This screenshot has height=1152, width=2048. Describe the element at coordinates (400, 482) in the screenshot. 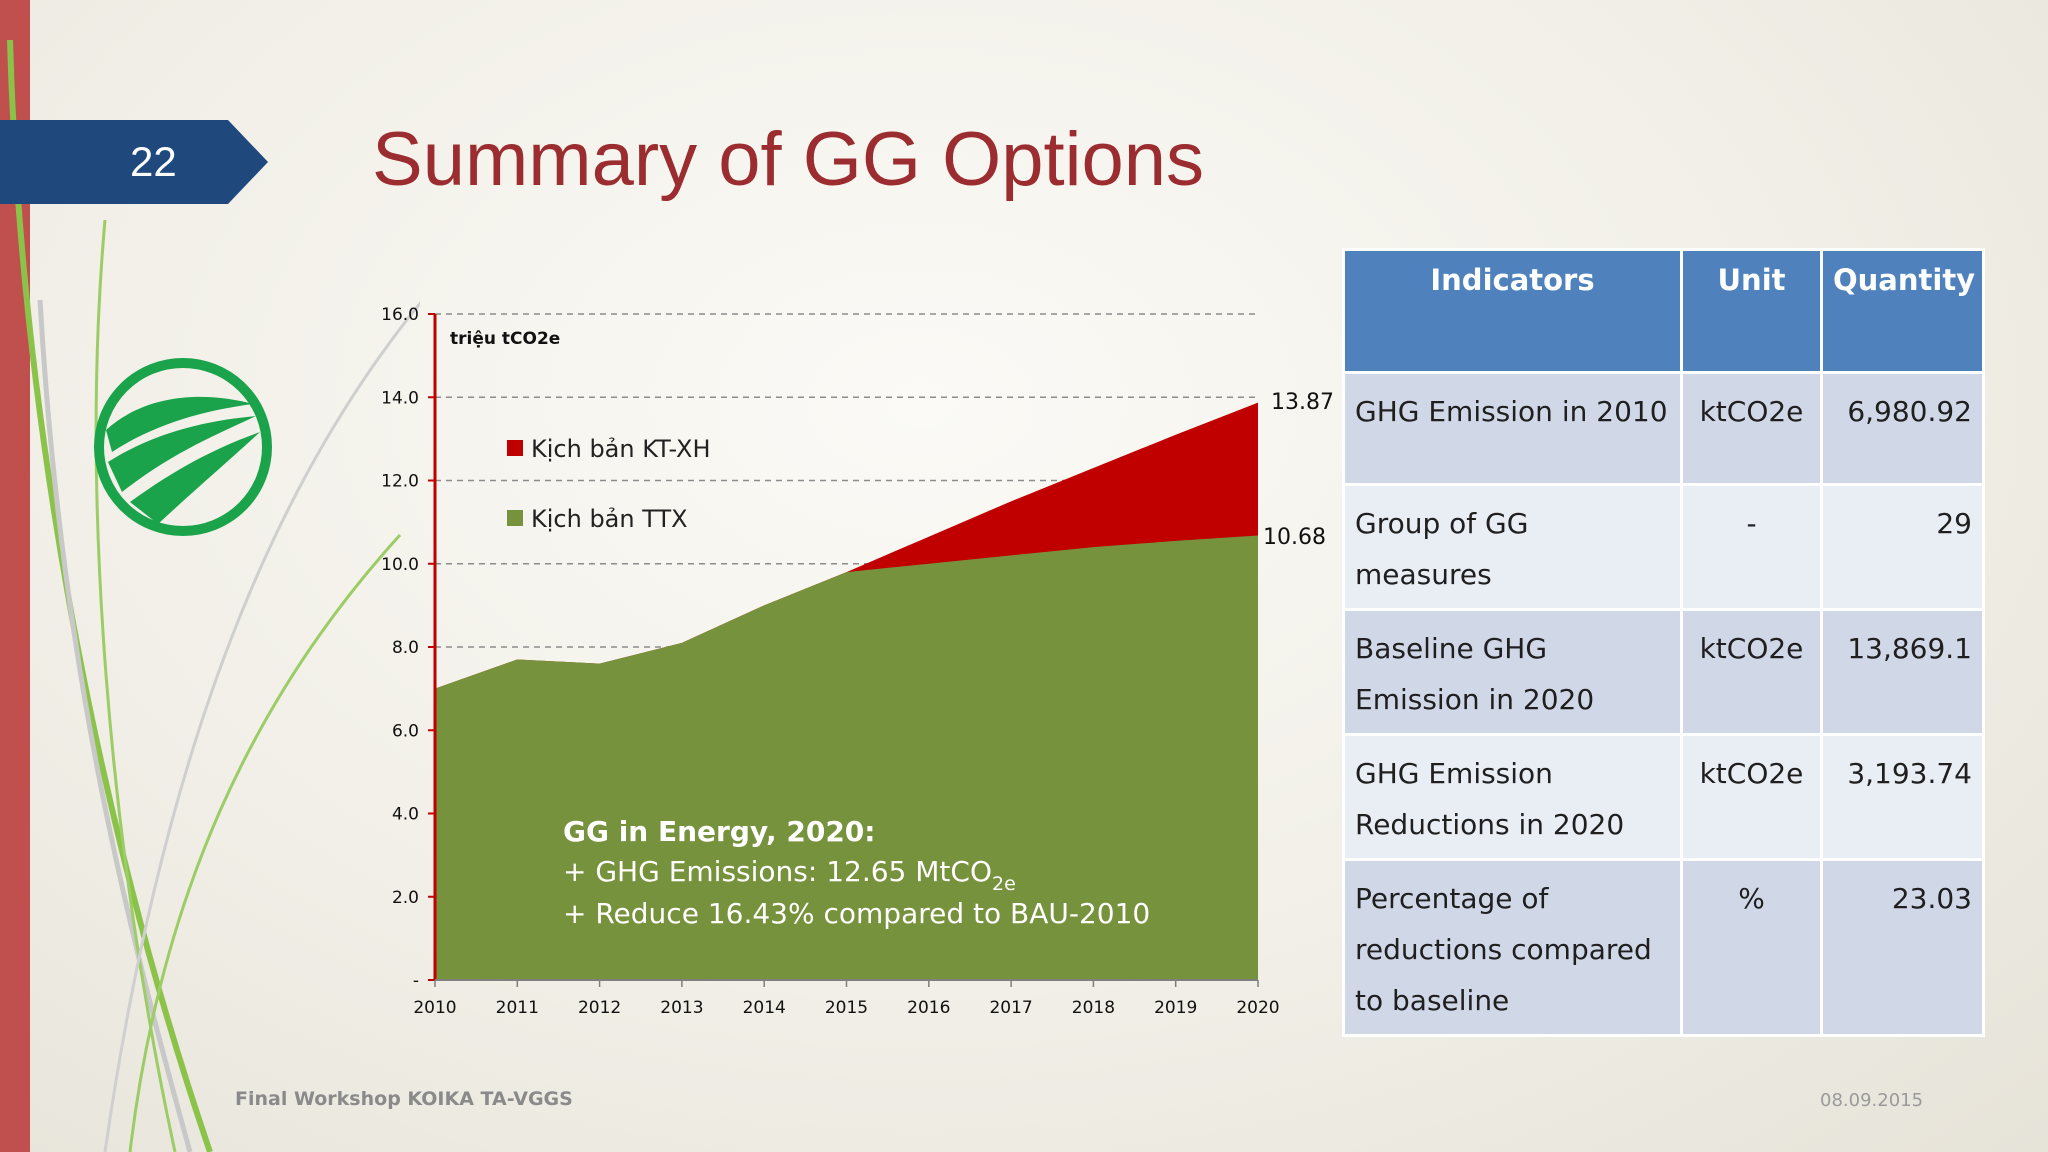

I see `y-tick-label: 12.0` at that location.